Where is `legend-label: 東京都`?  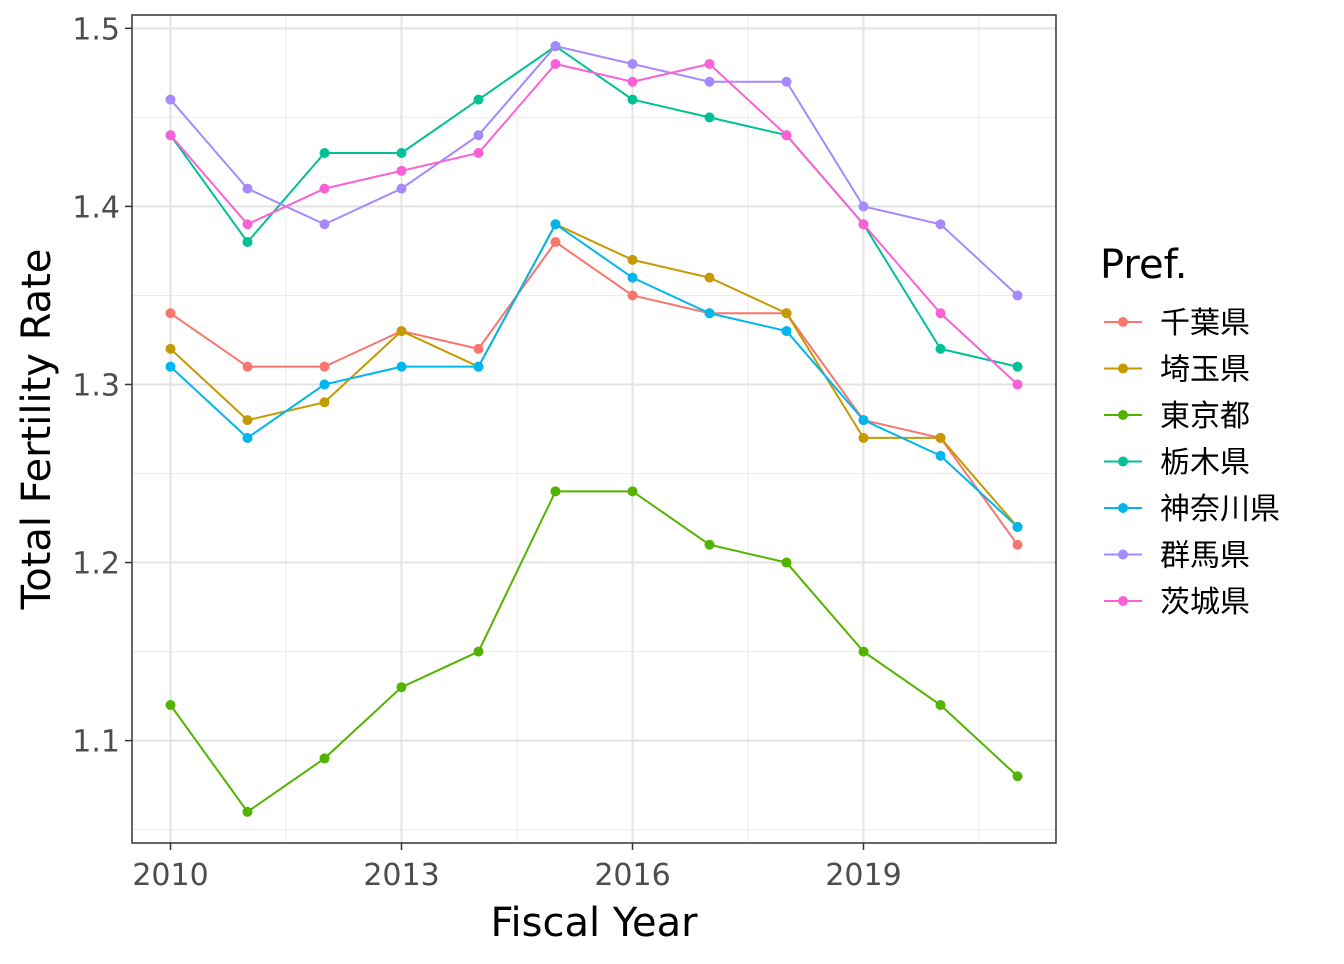 legend-label: 東京都 is located at coordinates (1205, 416).